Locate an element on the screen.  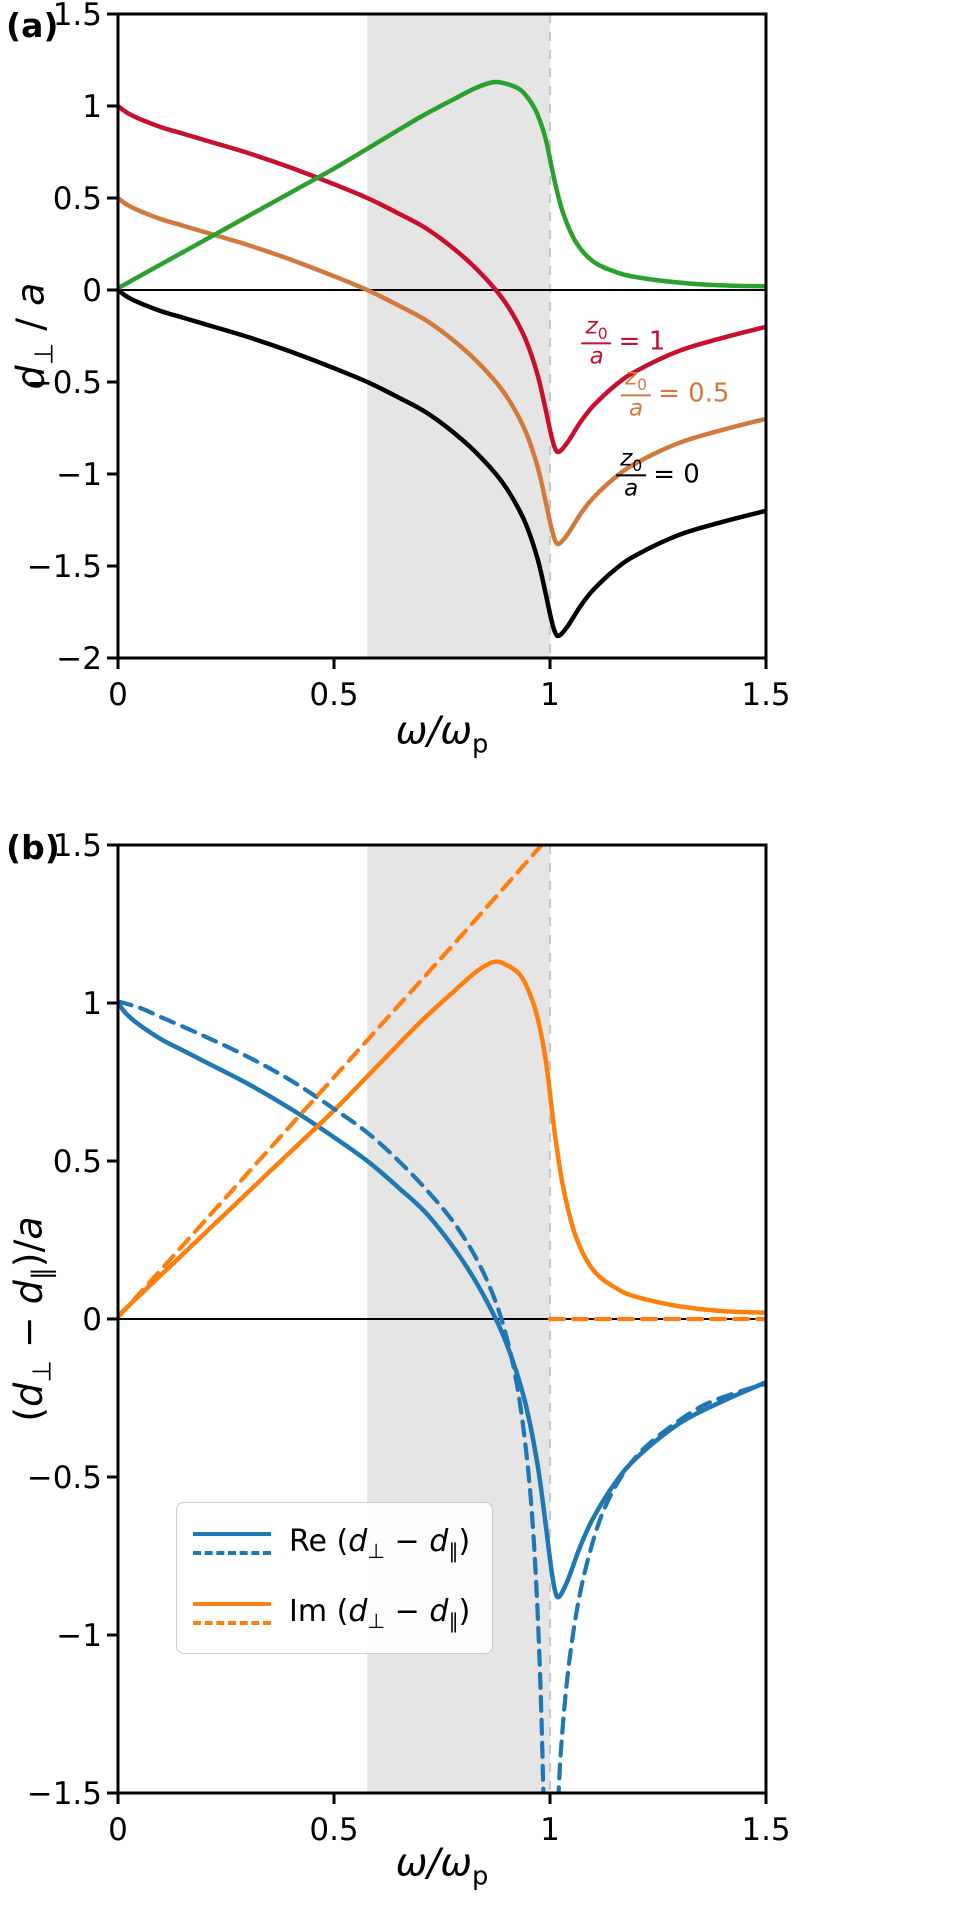
legend-entry-label: Re (d⊥ − d∥) is located at coordinates (380, 1543).